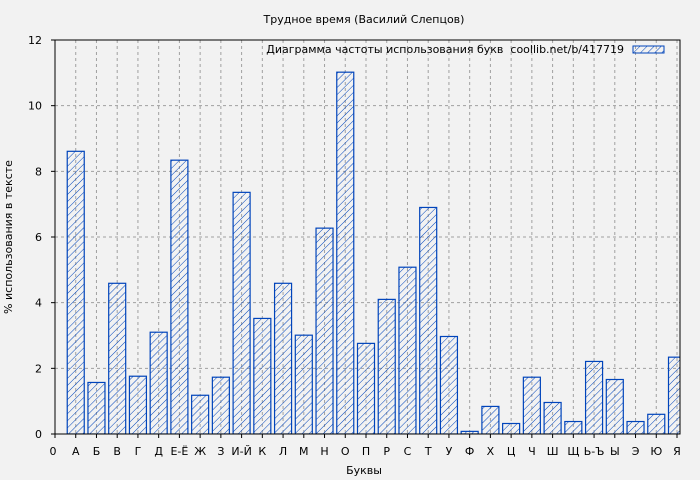 The width and height of the screenshot is (700, 480). What do you see at coordinates (324, 330) in the screenshot?
I see `bar-Н` at bounding box center [324, 330].